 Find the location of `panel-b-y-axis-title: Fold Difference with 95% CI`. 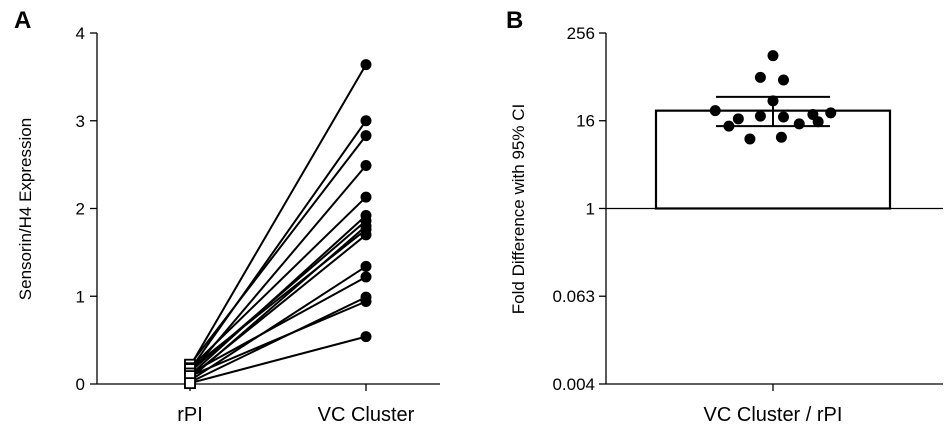

panel-b-y-axis-title: Fold Difference with 95% CI is located at coordinates (518, 209).